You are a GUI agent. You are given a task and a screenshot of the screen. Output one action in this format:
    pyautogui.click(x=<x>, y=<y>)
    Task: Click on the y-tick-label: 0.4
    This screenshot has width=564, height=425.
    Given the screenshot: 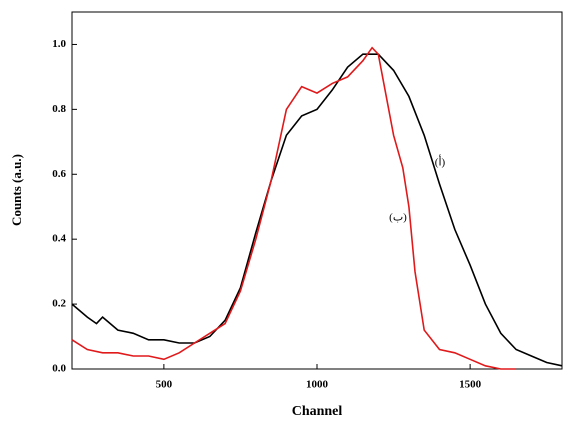 What is the action you would take?
    pyautogui.click(x=59, y=239)
    